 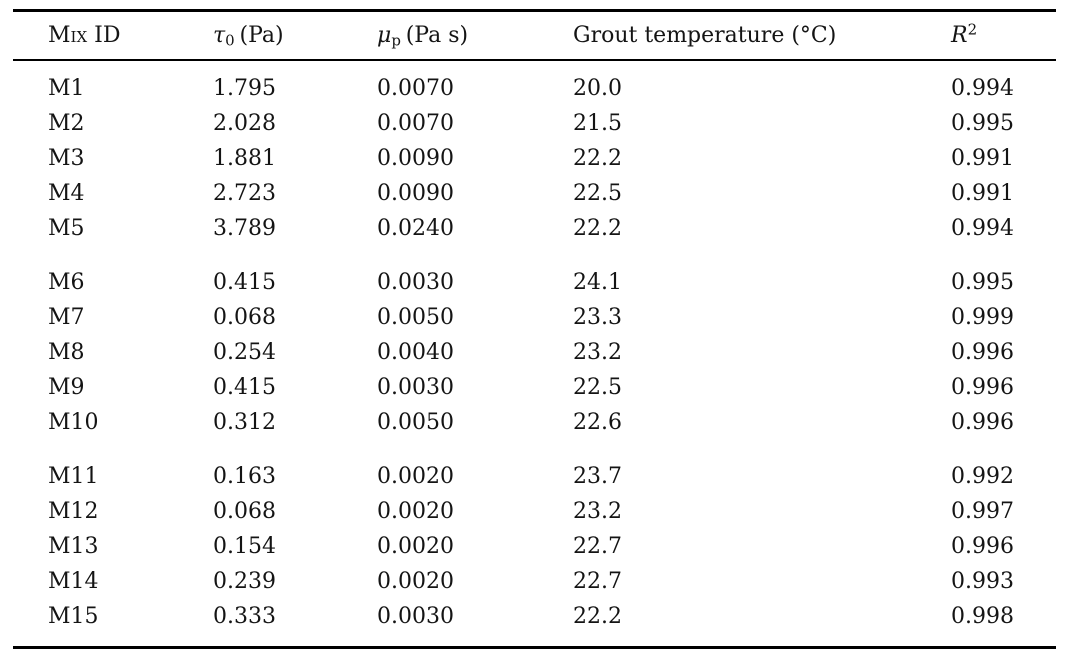 I want to click on cell-mix-id: M13, so click(x=73, y=546).